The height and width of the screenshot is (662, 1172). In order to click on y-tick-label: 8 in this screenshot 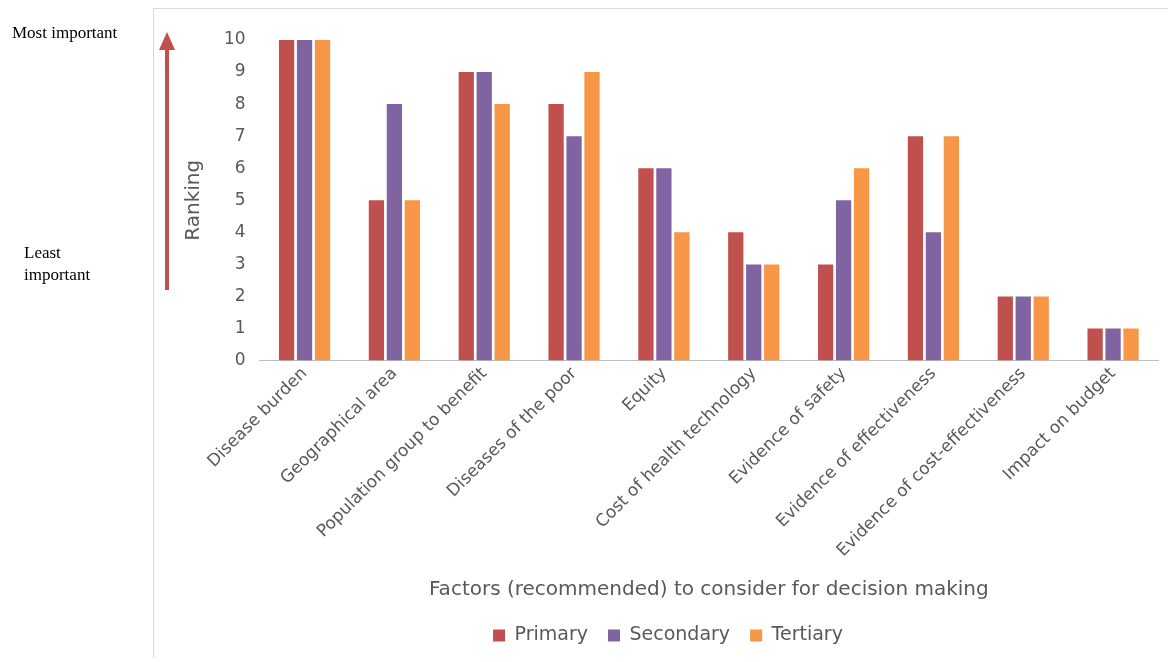, I will do `click(240, 102)`.